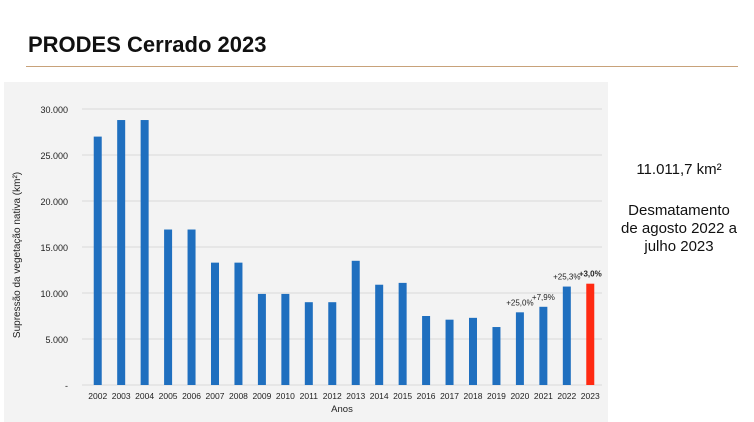 This screenshot has height=422, width=754. I want to click on bar-2016, so click(426, 350).